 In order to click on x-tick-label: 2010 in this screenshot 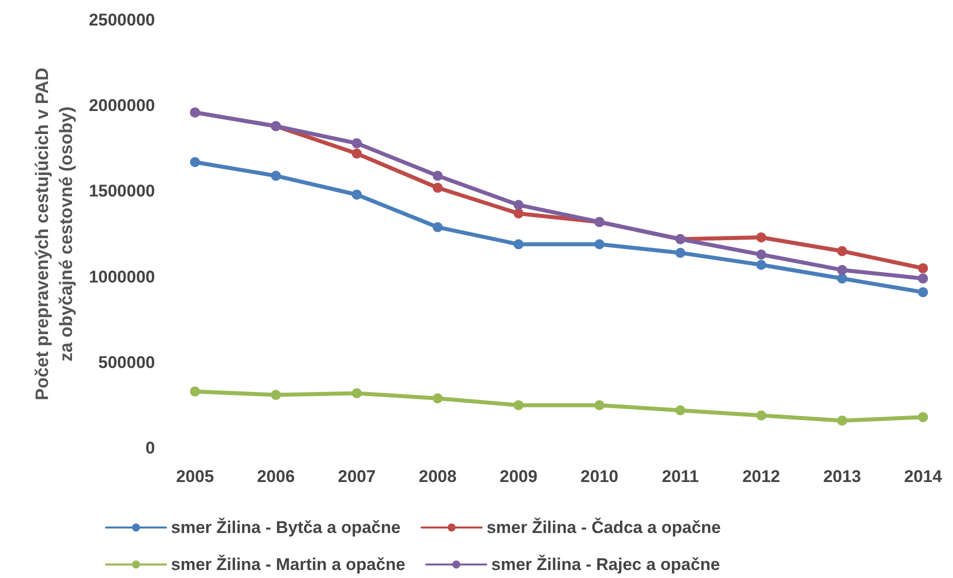, I will do `click(599, 476)`.